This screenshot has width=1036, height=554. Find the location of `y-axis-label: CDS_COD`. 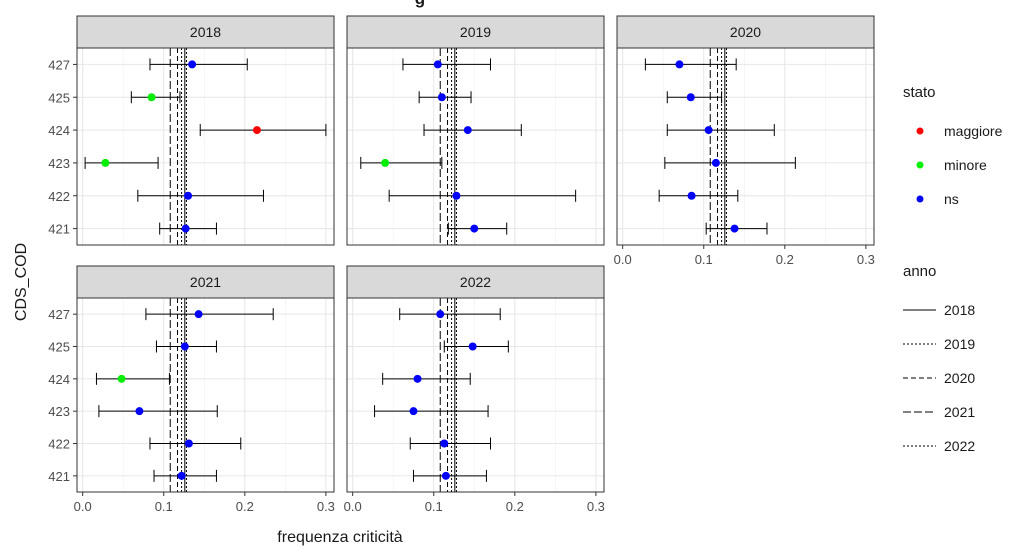

y-axis-label: CDS_COD is located at coordinates (21, 282).